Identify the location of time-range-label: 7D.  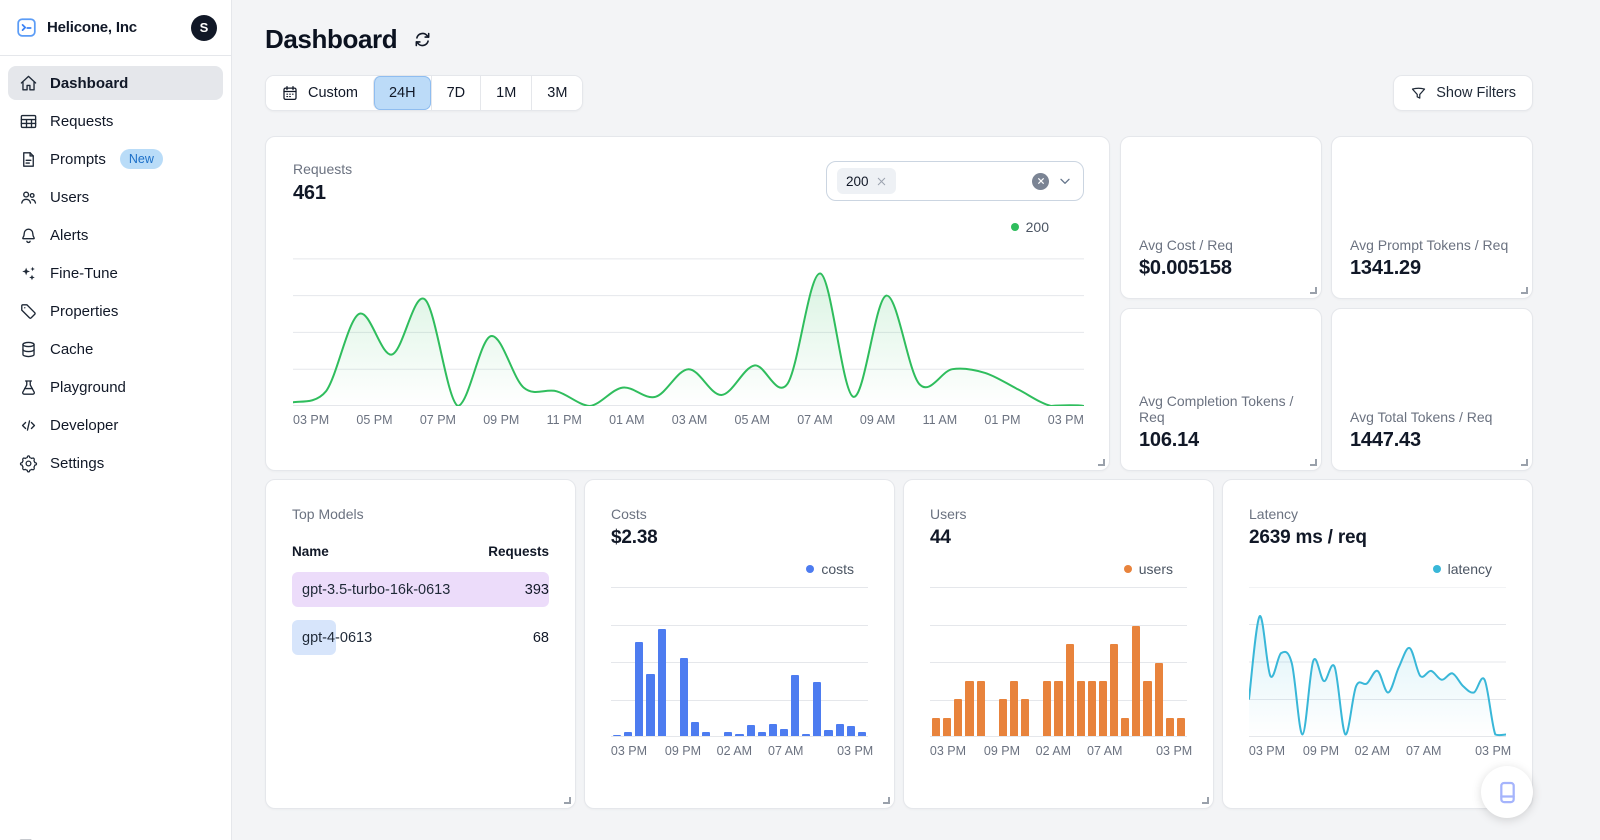
(456, 93).